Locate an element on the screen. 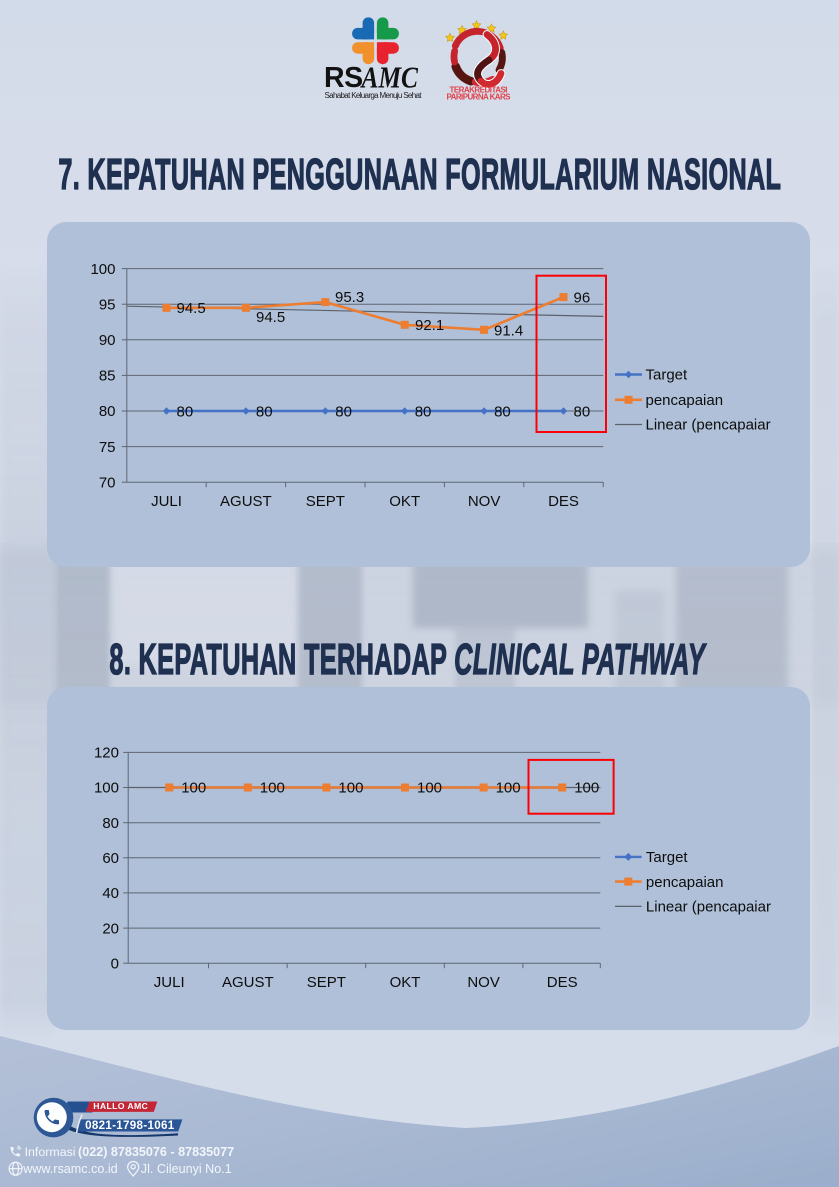  svg-text: HALLO AMC is located at coordinates (120, 1106).